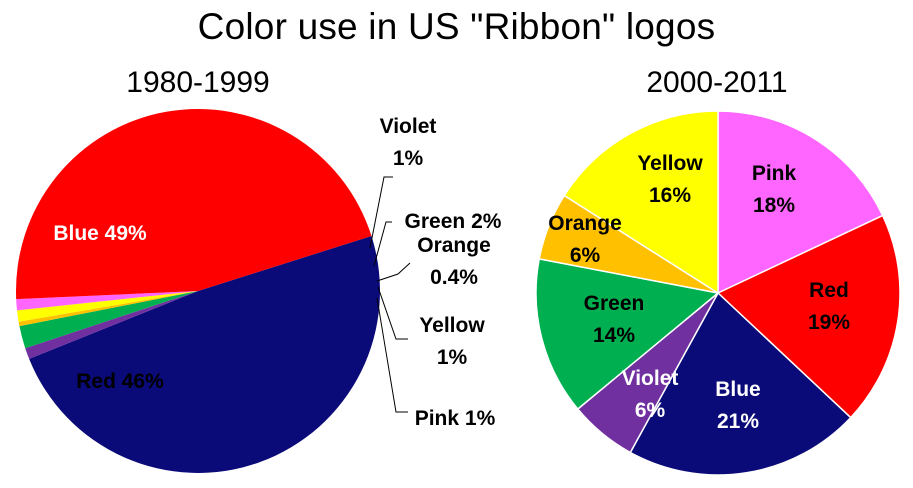 This screenshot has width=913, height=488. I want to click on slice-label-green: Green 14%, so click(614, 319).